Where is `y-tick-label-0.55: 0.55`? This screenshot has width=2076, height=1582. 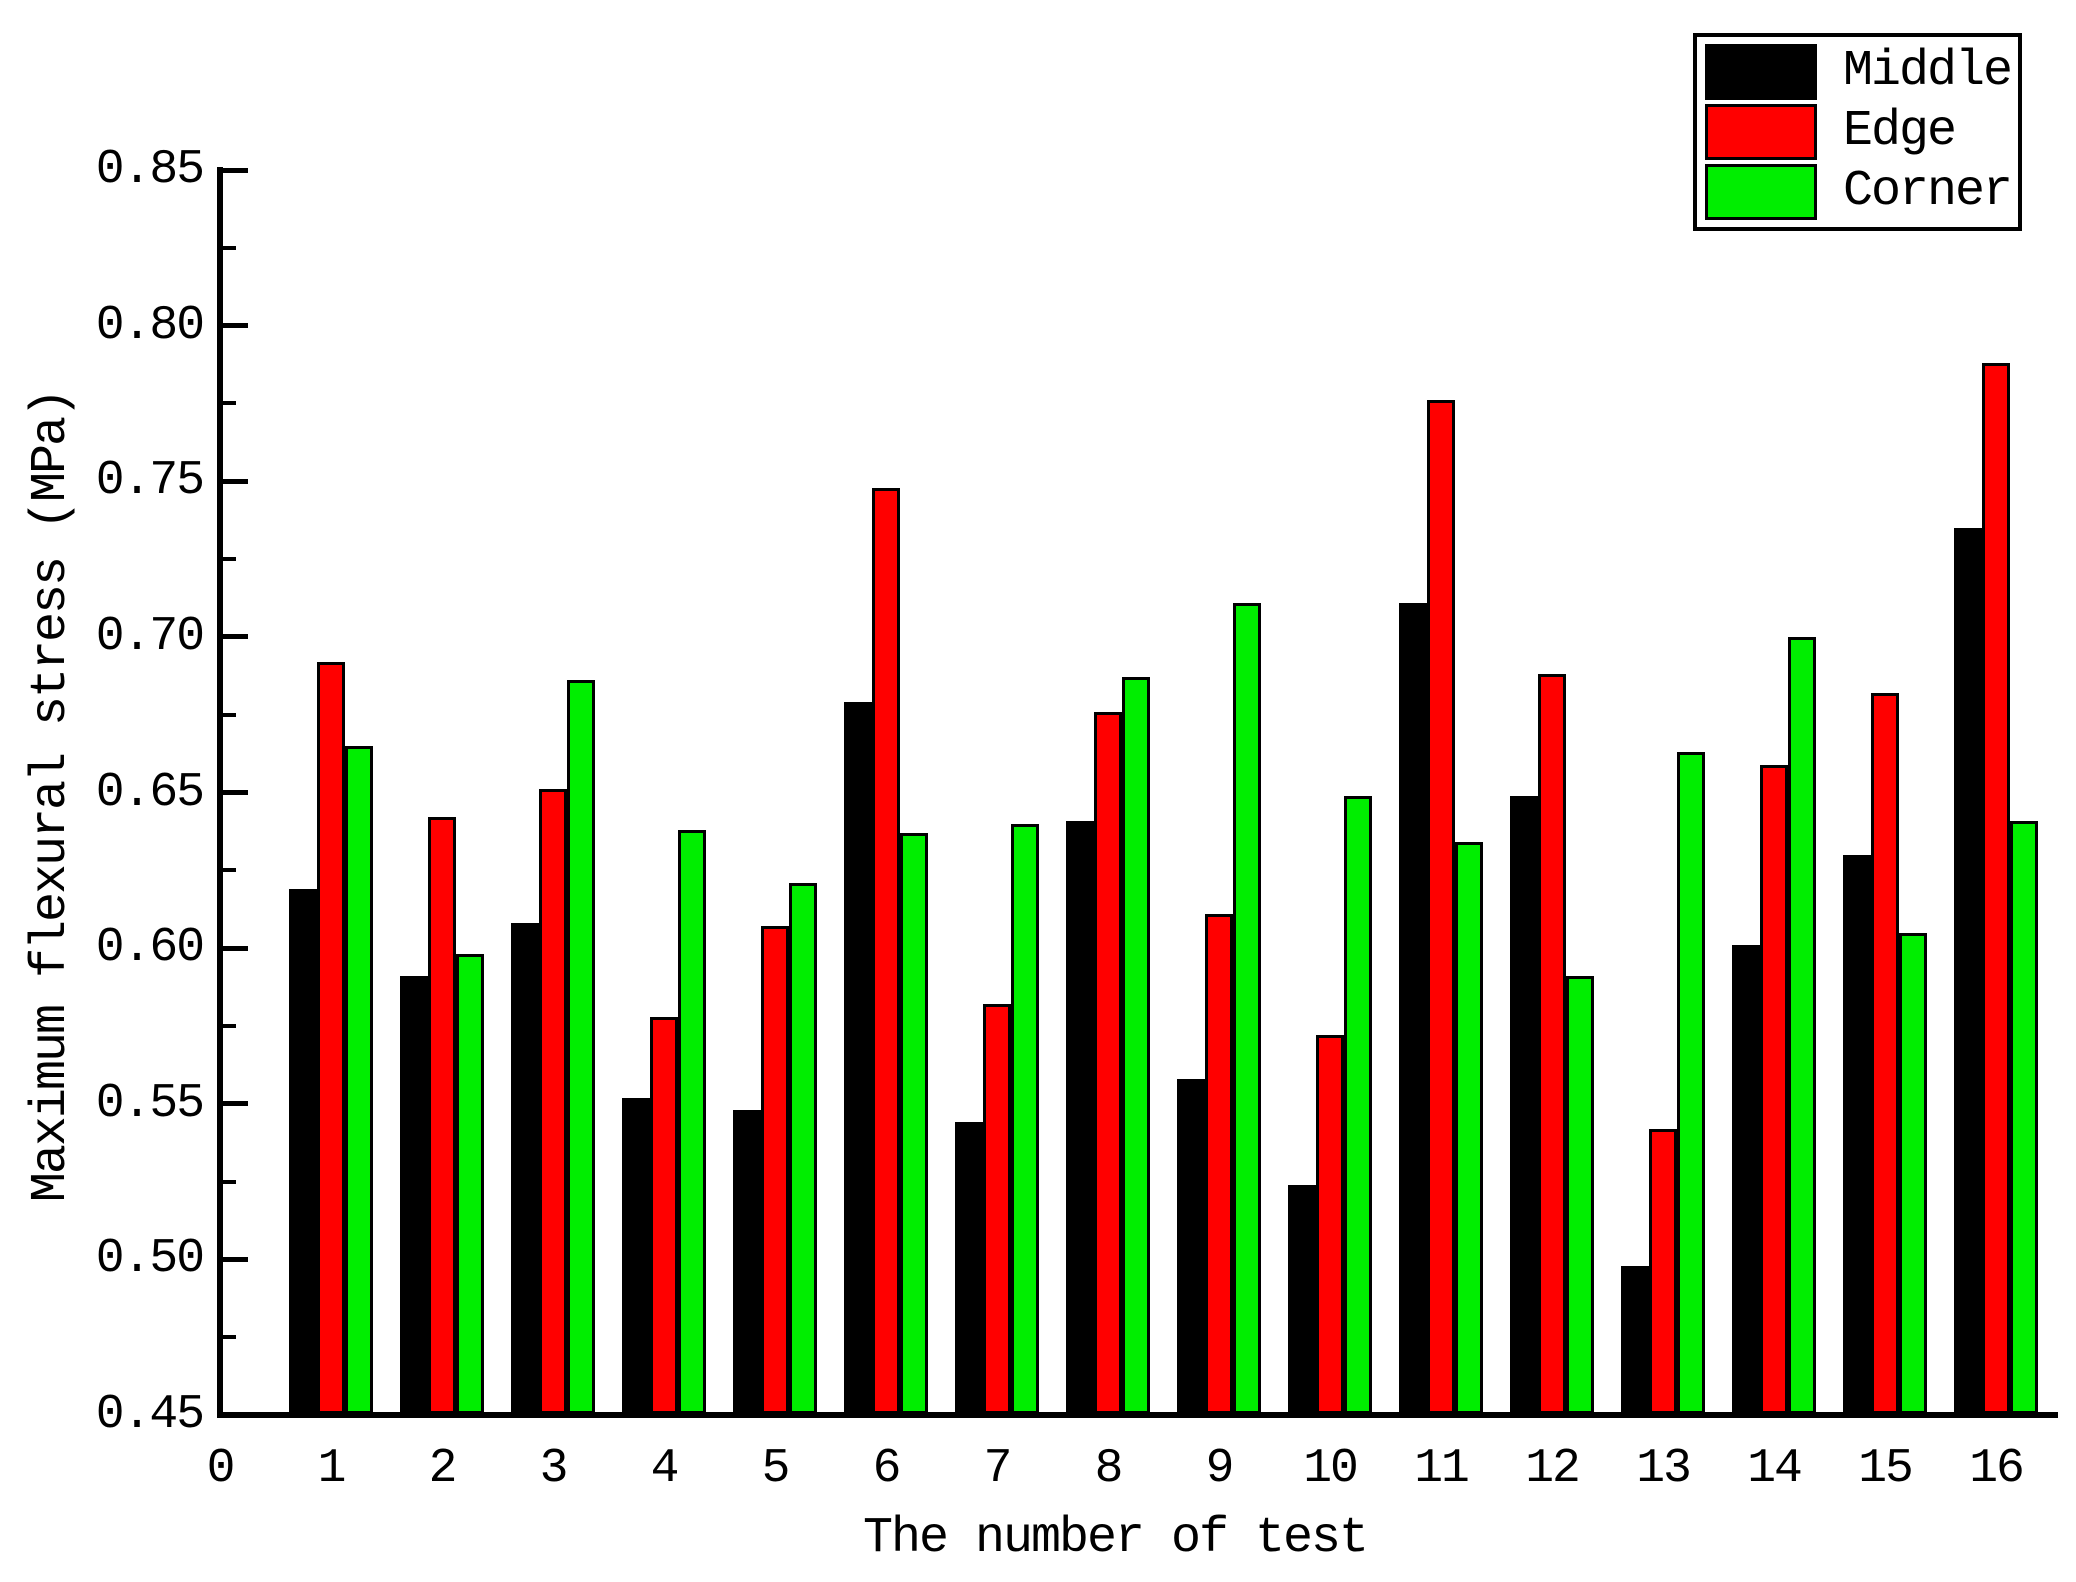
y-tick-label-0.55: 0.55 is located at coordinates (150, 1103).